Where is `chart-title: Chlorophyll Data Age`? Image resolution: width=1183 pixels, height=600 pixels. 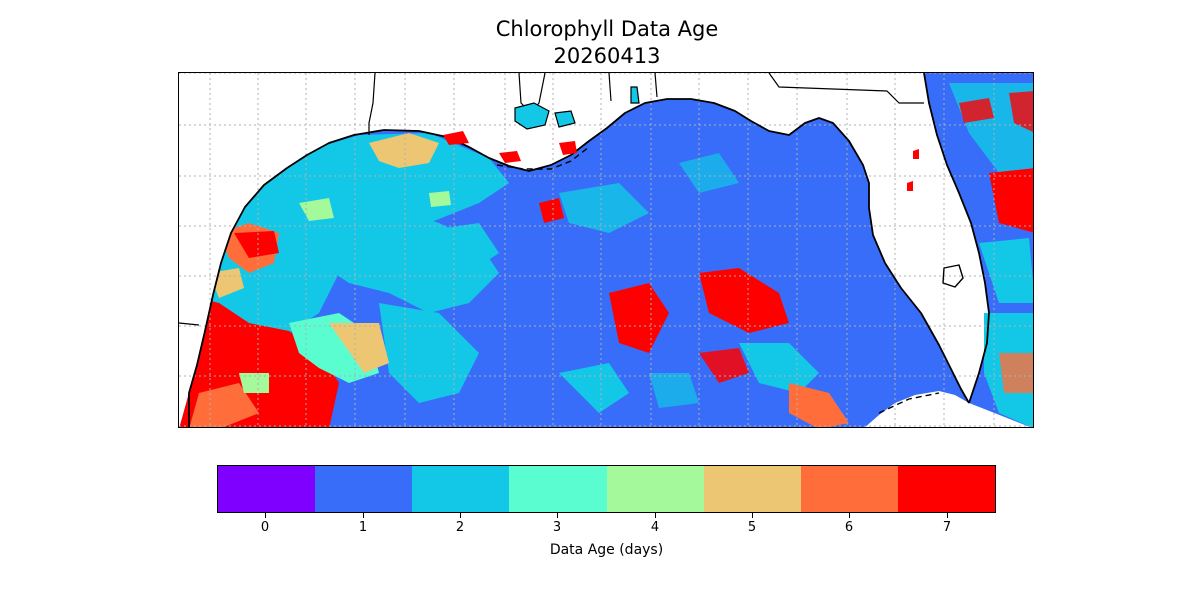
chart-title: Chlorophyll Data Age is located at coordinates (607, 29).